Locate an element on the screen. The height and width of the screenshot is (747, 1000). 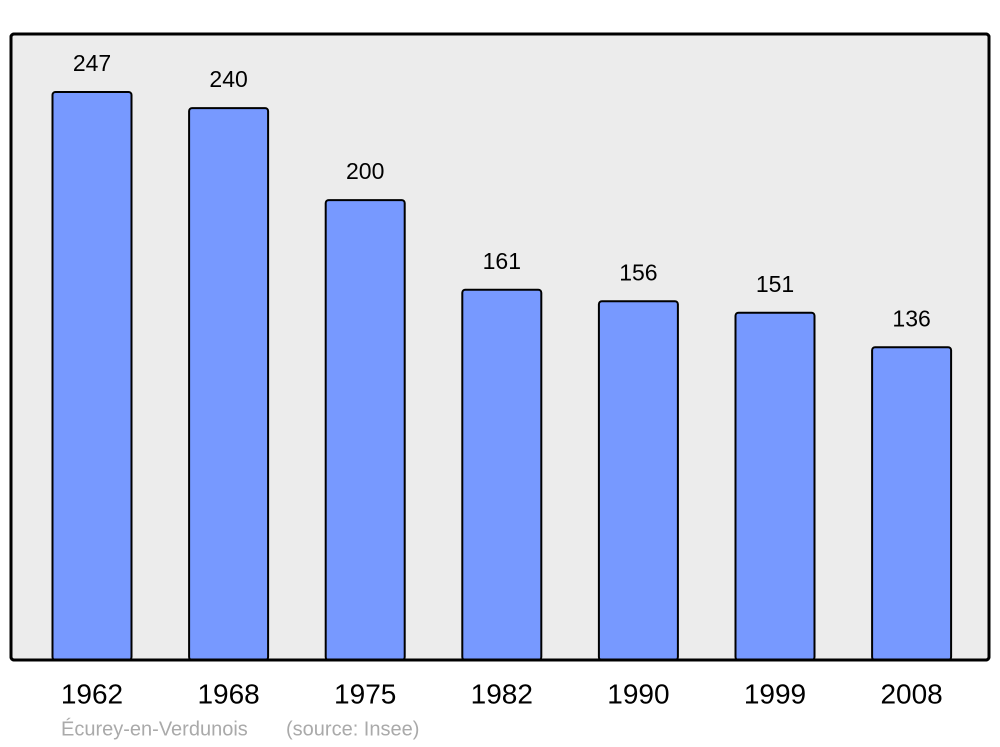
x-tick-label: 1968 is located at coordinates (228, 693).